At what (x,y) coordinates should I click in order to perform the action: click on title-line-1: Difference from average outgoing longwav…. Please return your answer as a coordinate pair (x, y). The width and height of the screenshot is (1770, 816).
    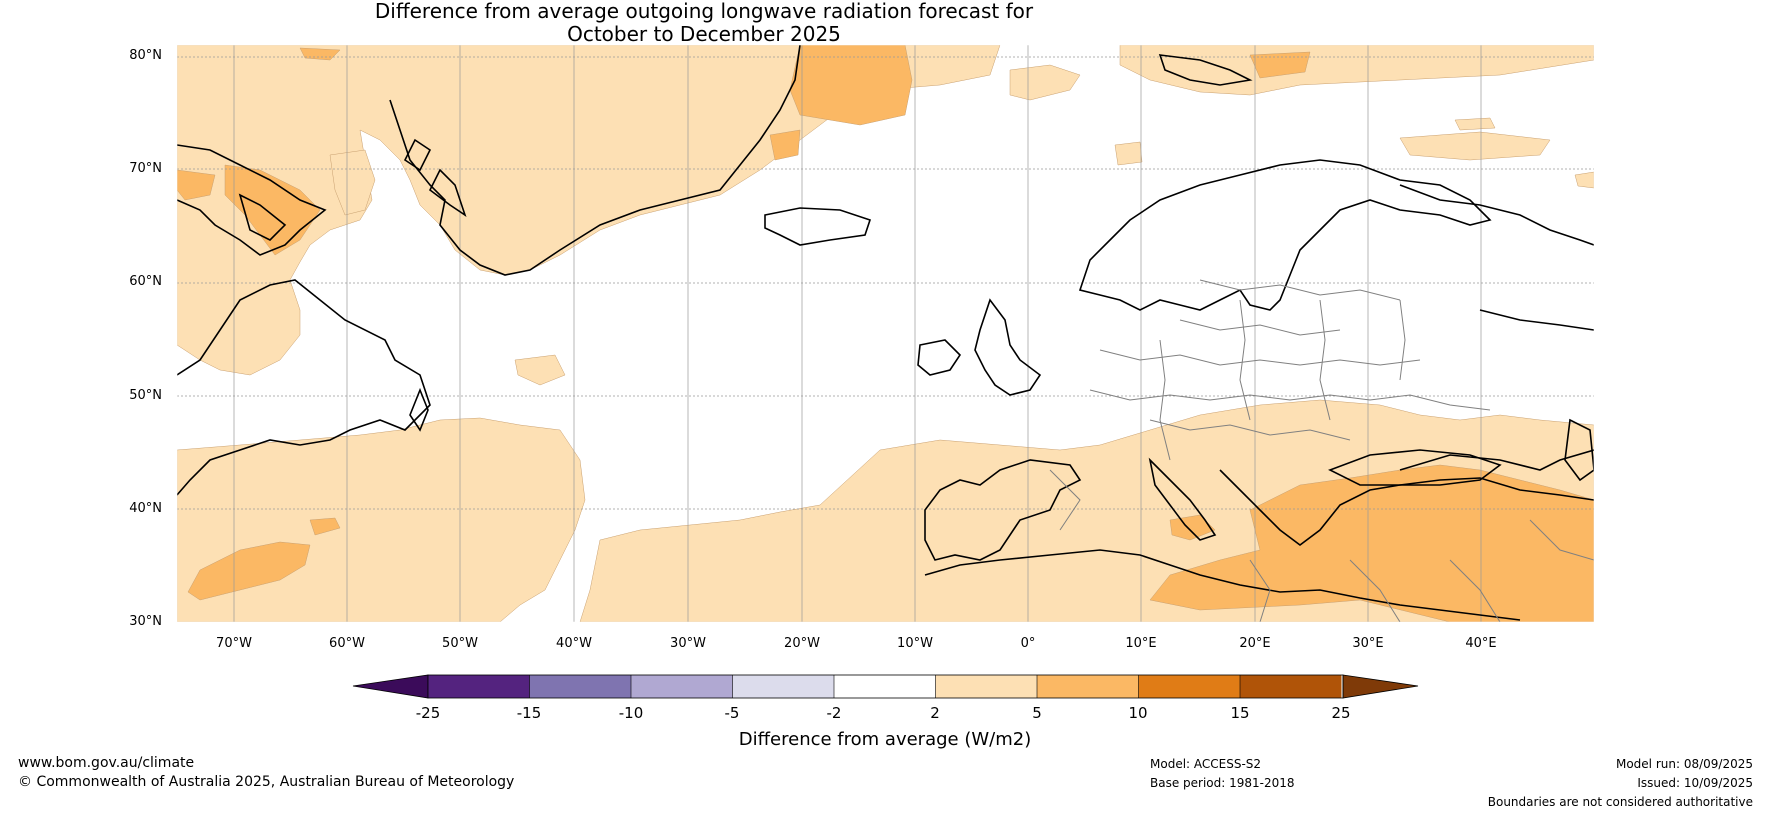
    Looking at the image, I should click on (704, 11).